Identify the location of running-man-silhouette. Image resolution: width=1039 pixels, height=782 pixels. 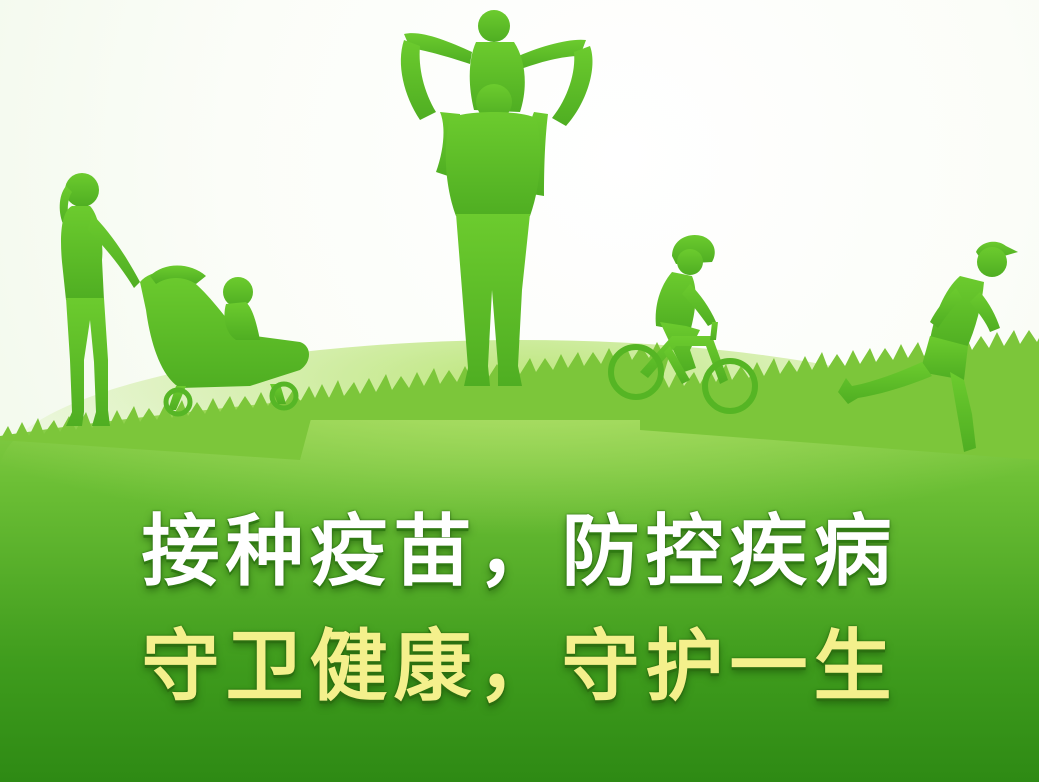
(928, 346).